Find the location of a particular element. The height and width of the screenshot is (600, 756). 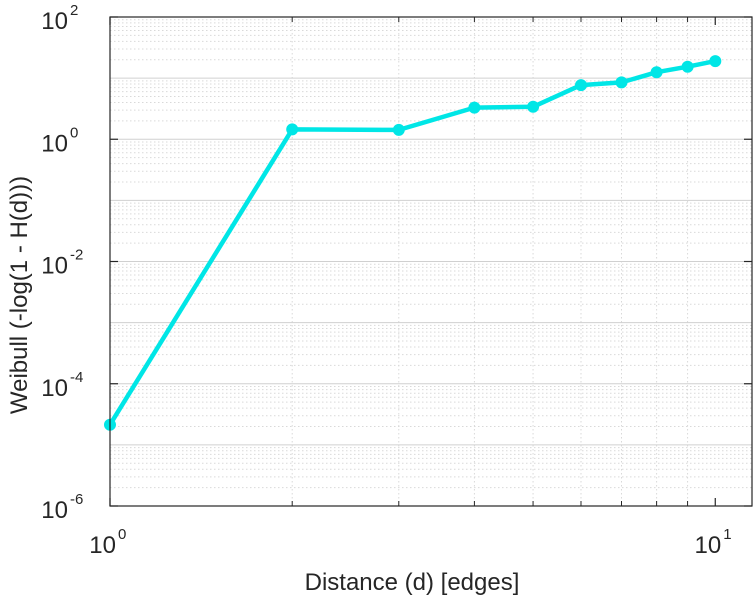

x-tick-label: 10 0 is located at coordinates (107, 542).